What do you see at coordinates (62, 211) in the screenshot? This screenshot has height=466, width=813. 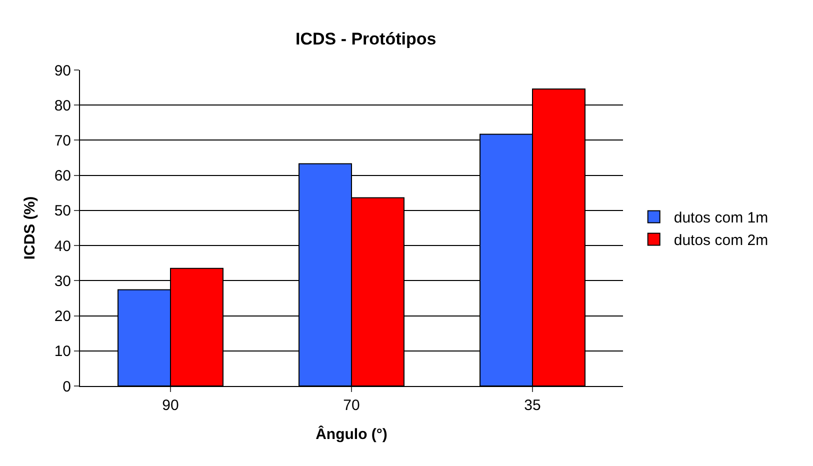 I see `y-tick-label: 50` at bounding box center [62, 211].